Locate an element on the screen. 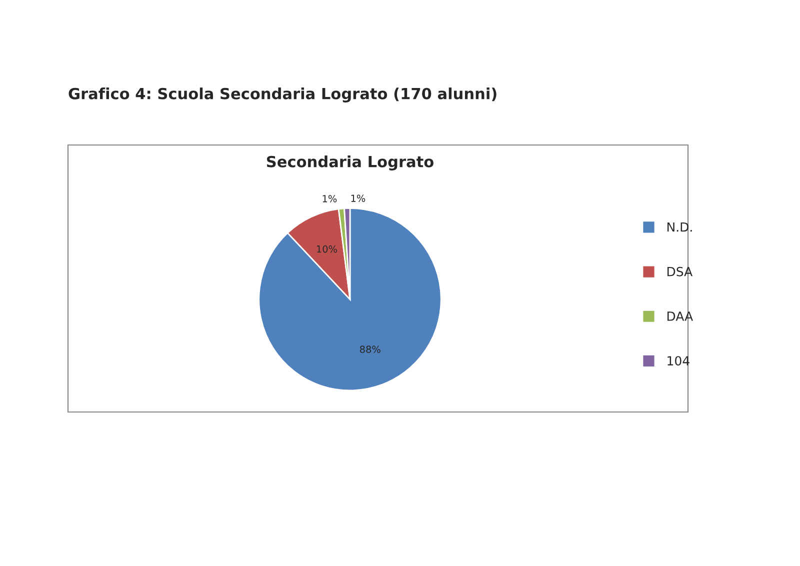 This screenshot has width=800, height=566. chart-title: Grafico 4: Scuola Secondaria Lograto (170 alunni) is located at coordinates (282, 95).